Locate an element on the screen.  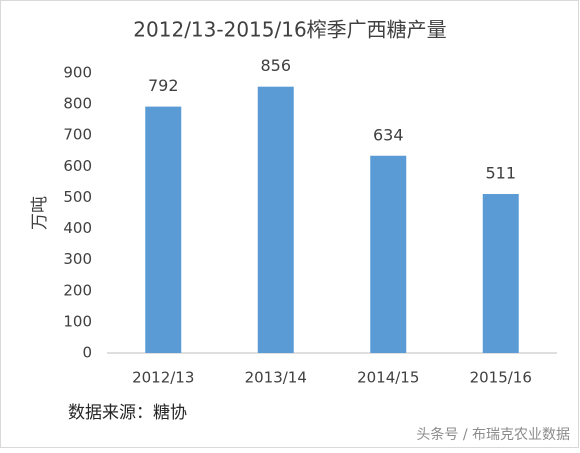
y-tick-label: 700 is located at coordinates (77, 135).